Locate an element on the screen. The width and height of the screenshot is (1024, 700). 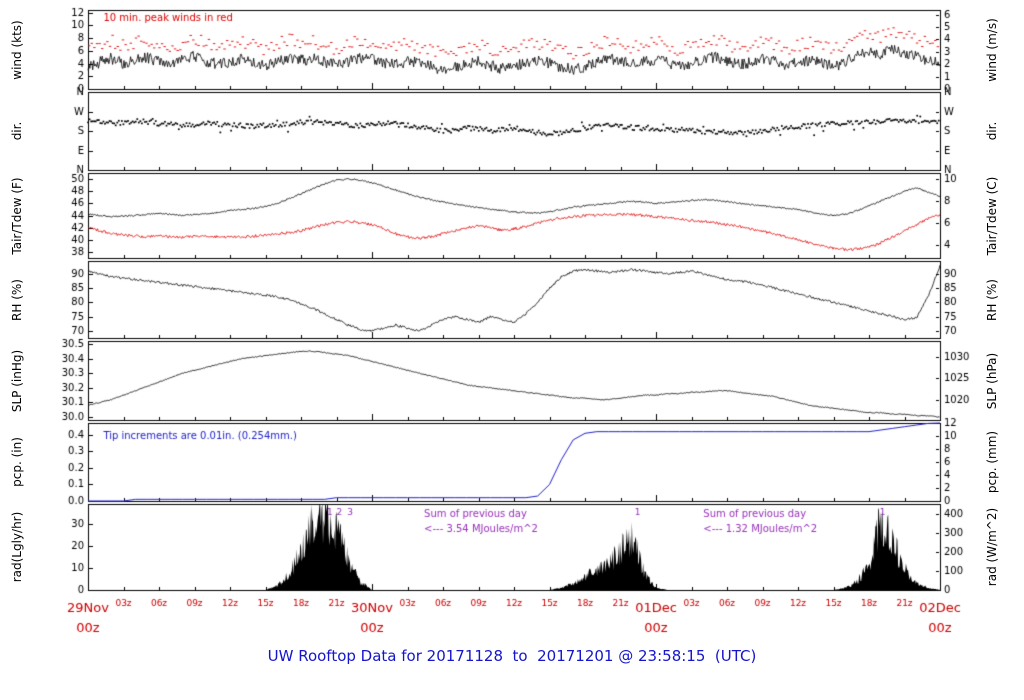
y-axis-label-dir-left: dir. is located at coordinates (17, 131).